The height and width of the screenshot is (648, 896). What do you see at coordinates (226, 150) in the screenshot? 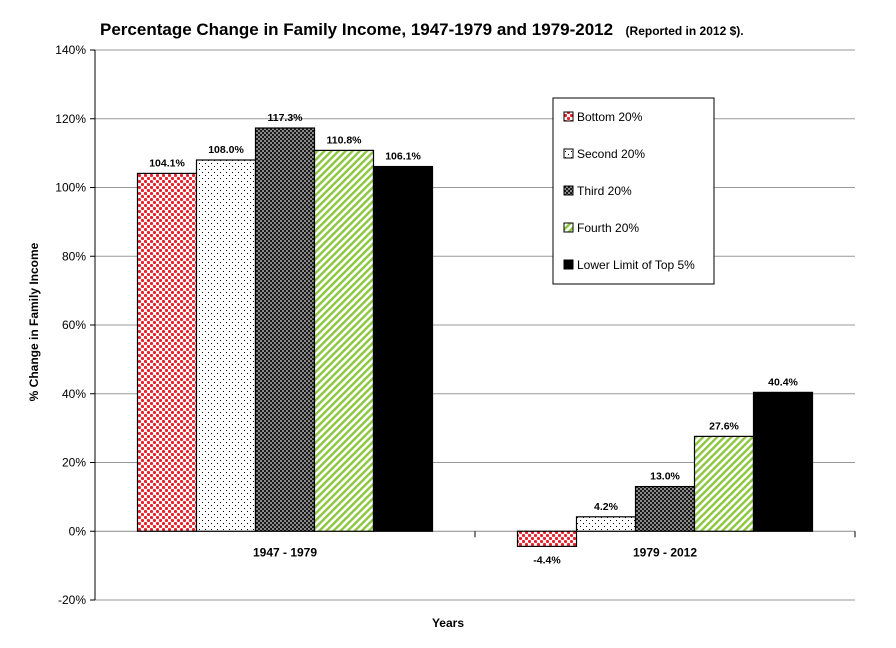
I see `data-label: 108.0%` at bounding box center [226, 150].